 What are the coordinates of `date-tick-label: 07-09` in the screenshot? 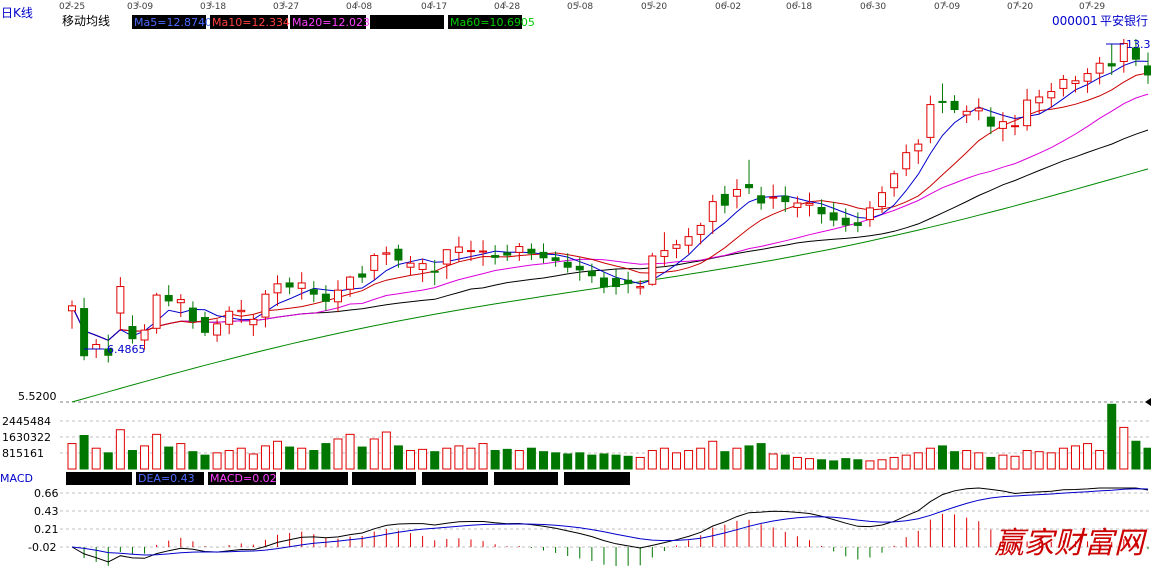 It's located at (947, 7).